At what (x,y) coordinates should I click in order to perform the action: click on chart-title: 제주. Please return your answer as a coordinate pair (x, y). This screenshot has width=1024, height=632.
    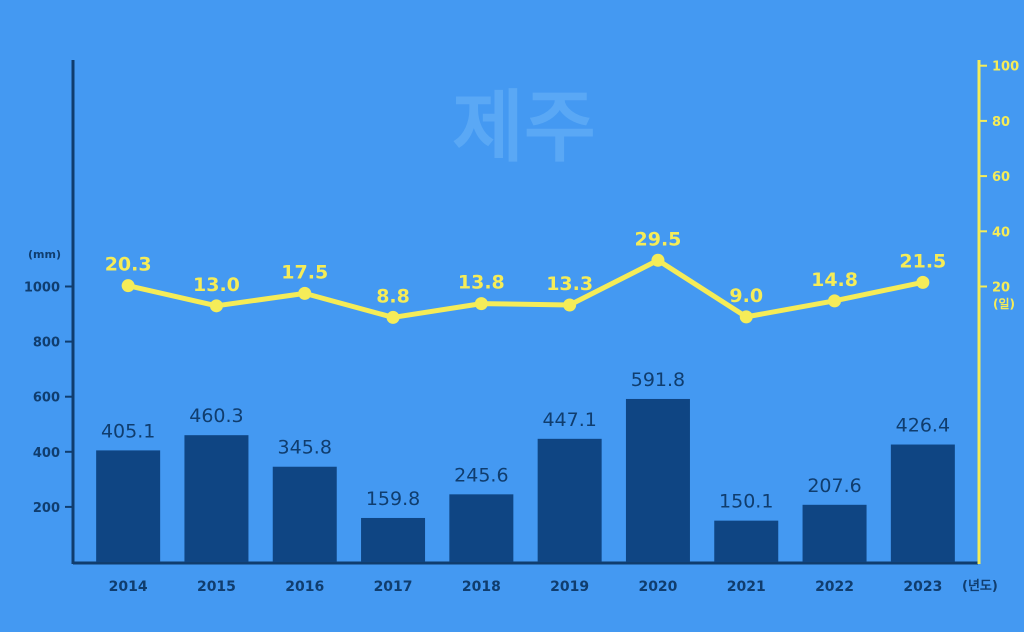
    Looking at the image, I should click on (524, 128).